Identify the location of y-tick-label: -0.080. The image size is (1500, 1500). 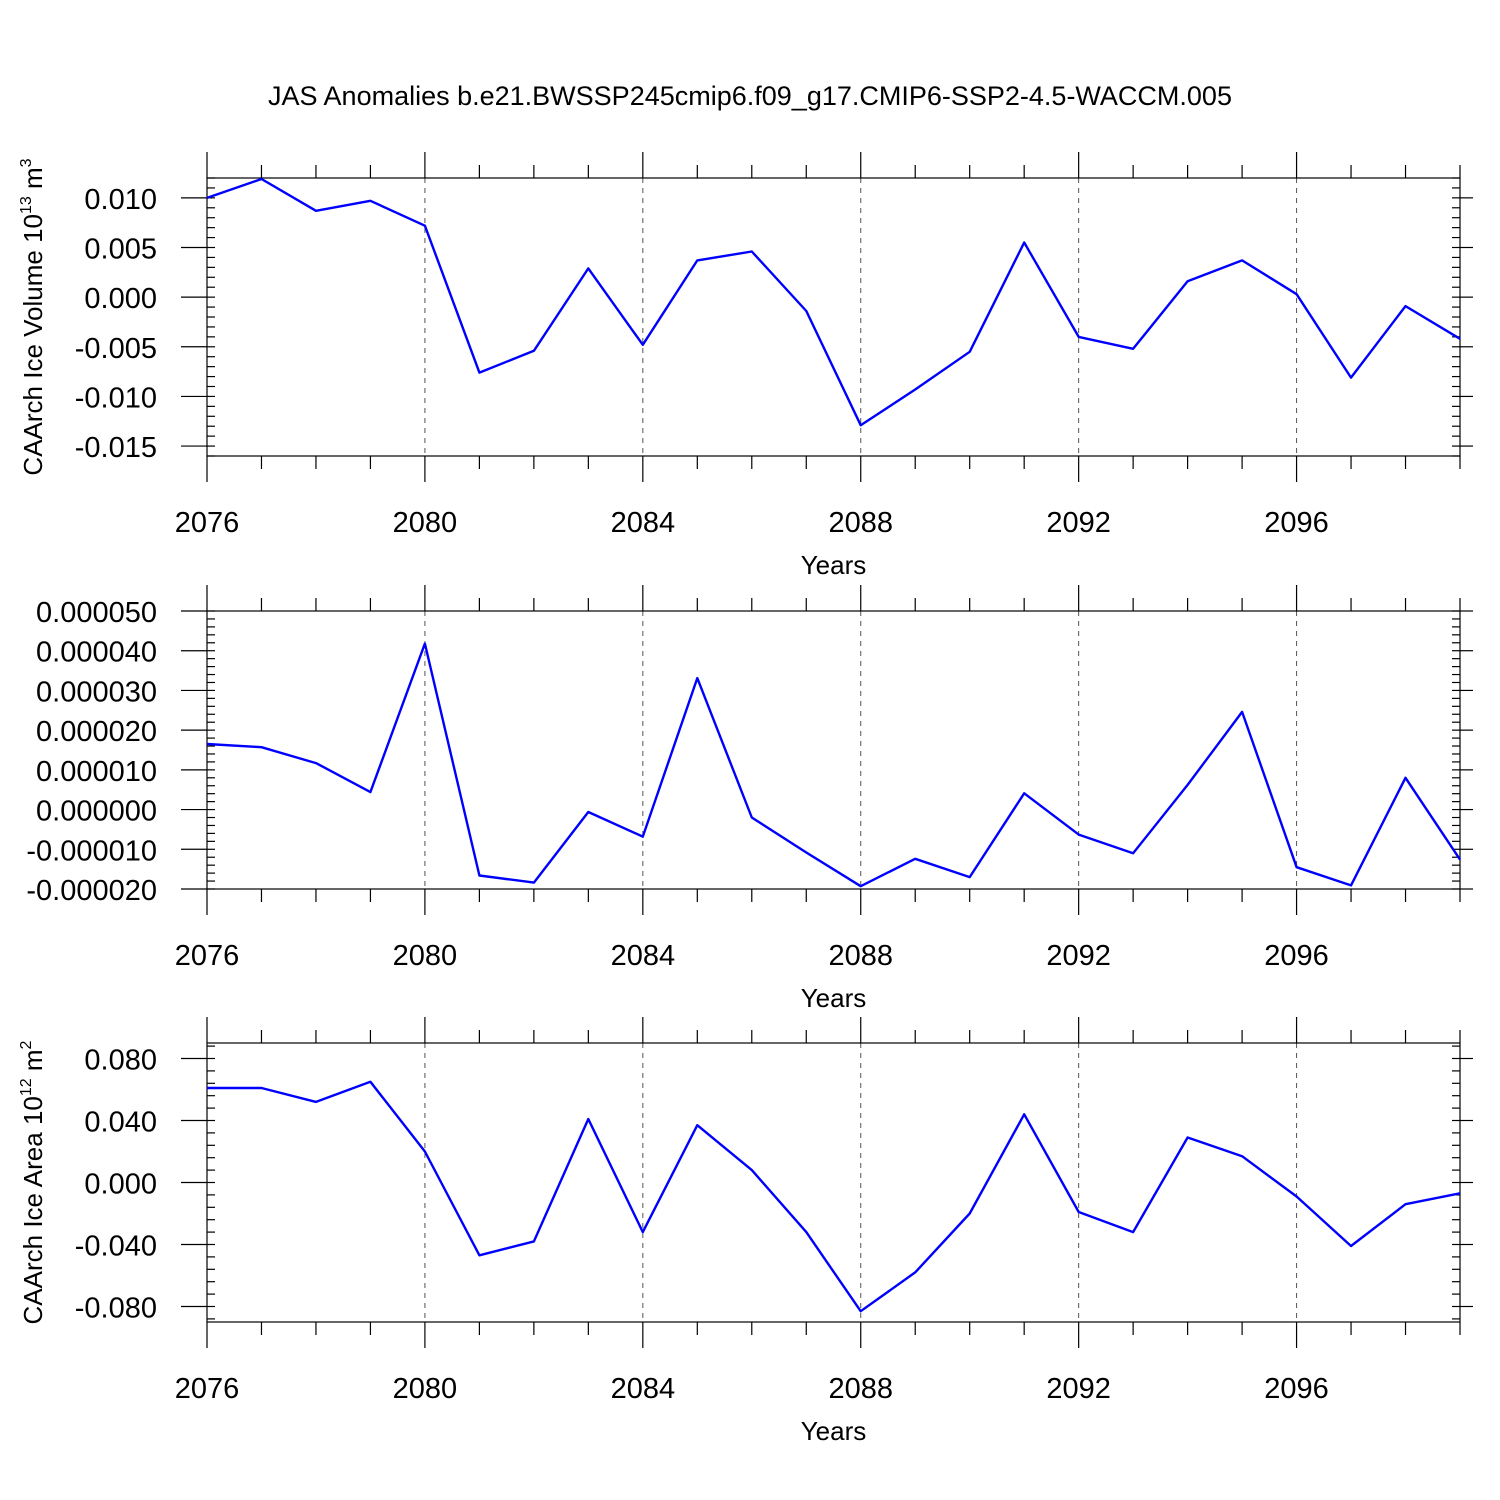
(116, 1309).